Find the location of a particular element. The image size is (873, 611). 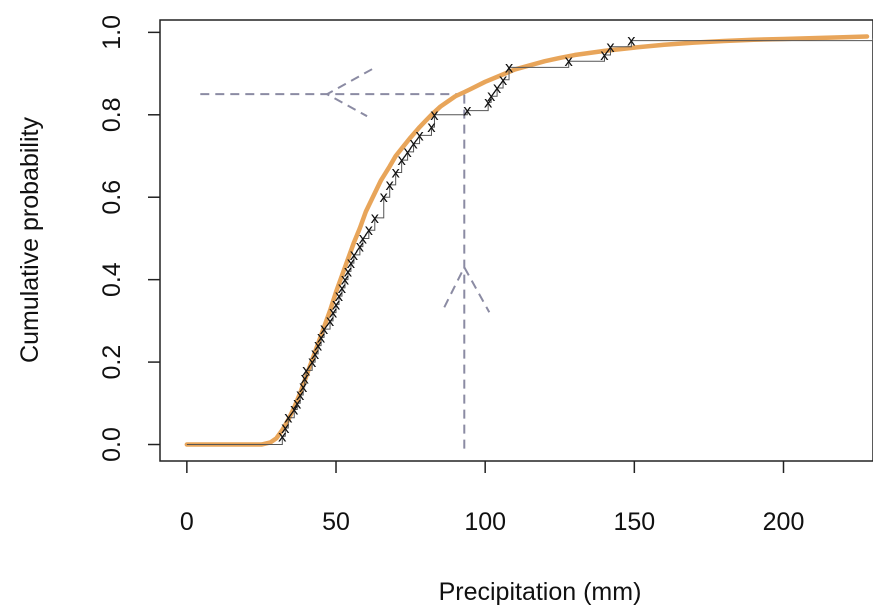

y-tick-label: 1.0 is located at coordinates (112, 32).